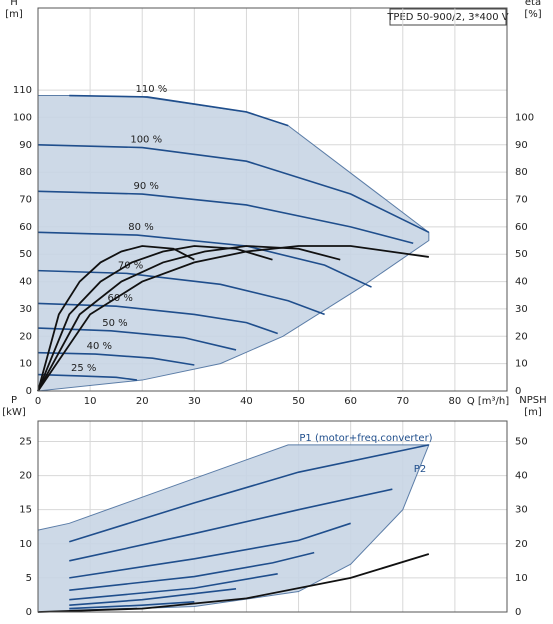 The image size is (553, 624). I want to click on y-tick-label: 90, so click(25, 145).